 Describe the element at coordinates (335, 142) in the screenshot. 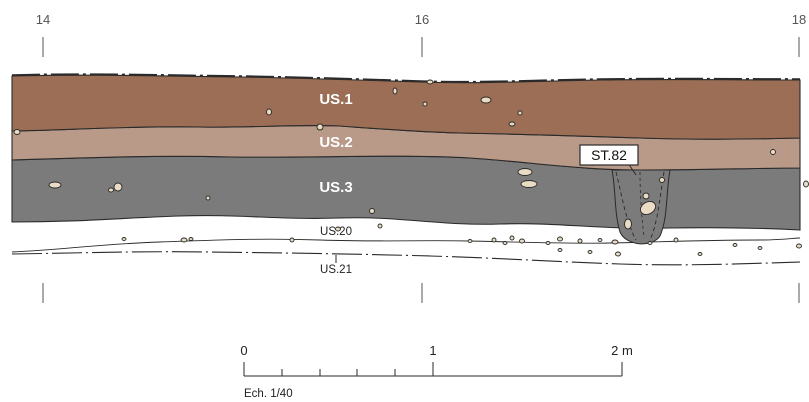

I see `layer-label-us2: US.2` at that location.